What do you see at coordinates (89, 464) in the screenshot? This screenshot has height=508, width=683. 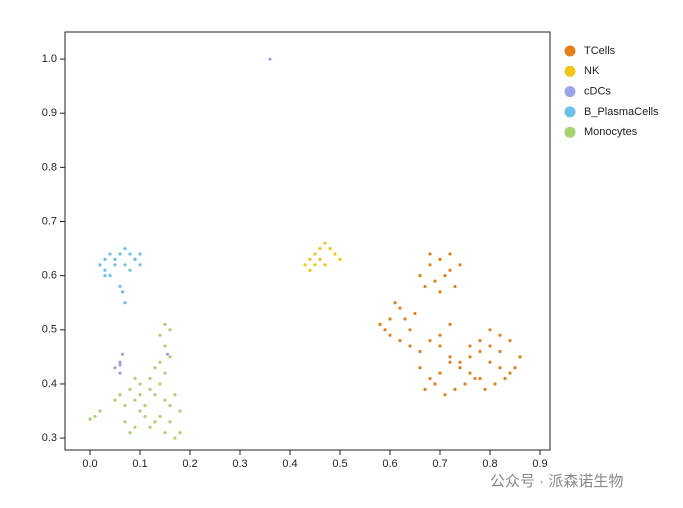 I see `x-tick-label: 0.0` at bounding box center [89, 464].